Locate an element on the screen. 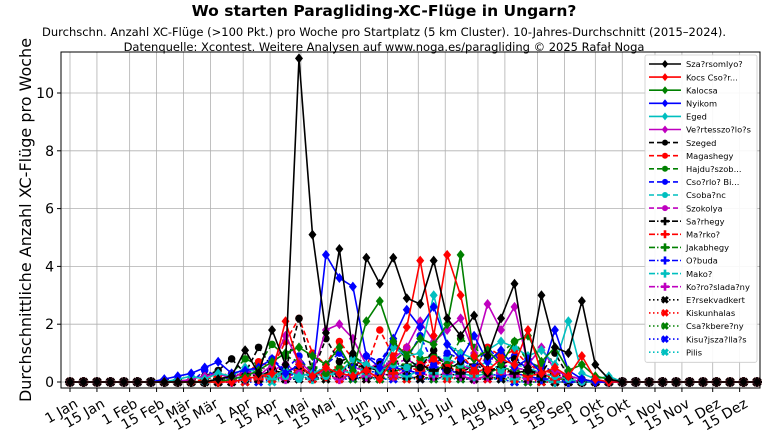  legend-entry: Kisu?jsza?lla?s is located at coordinates (698, 339).